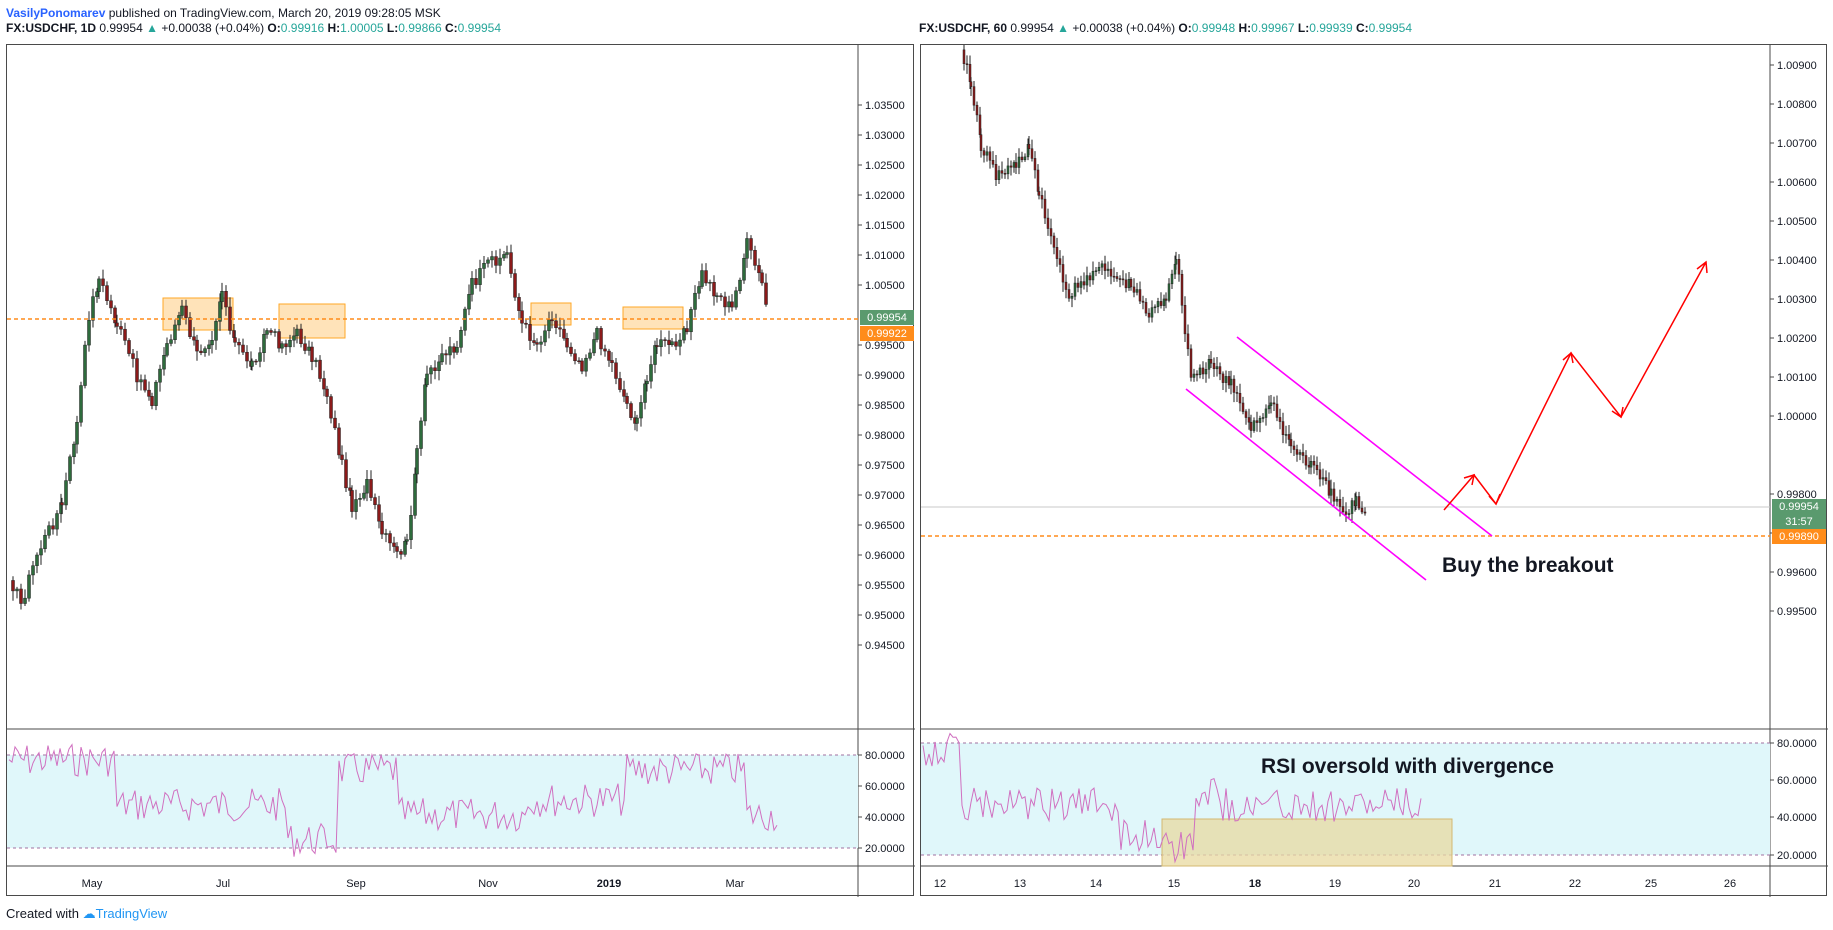  What do you see at coordinates (885, 256) in the screenshot?
I see `left-price-tick: 1.01000` at bounding box center [885, 256].